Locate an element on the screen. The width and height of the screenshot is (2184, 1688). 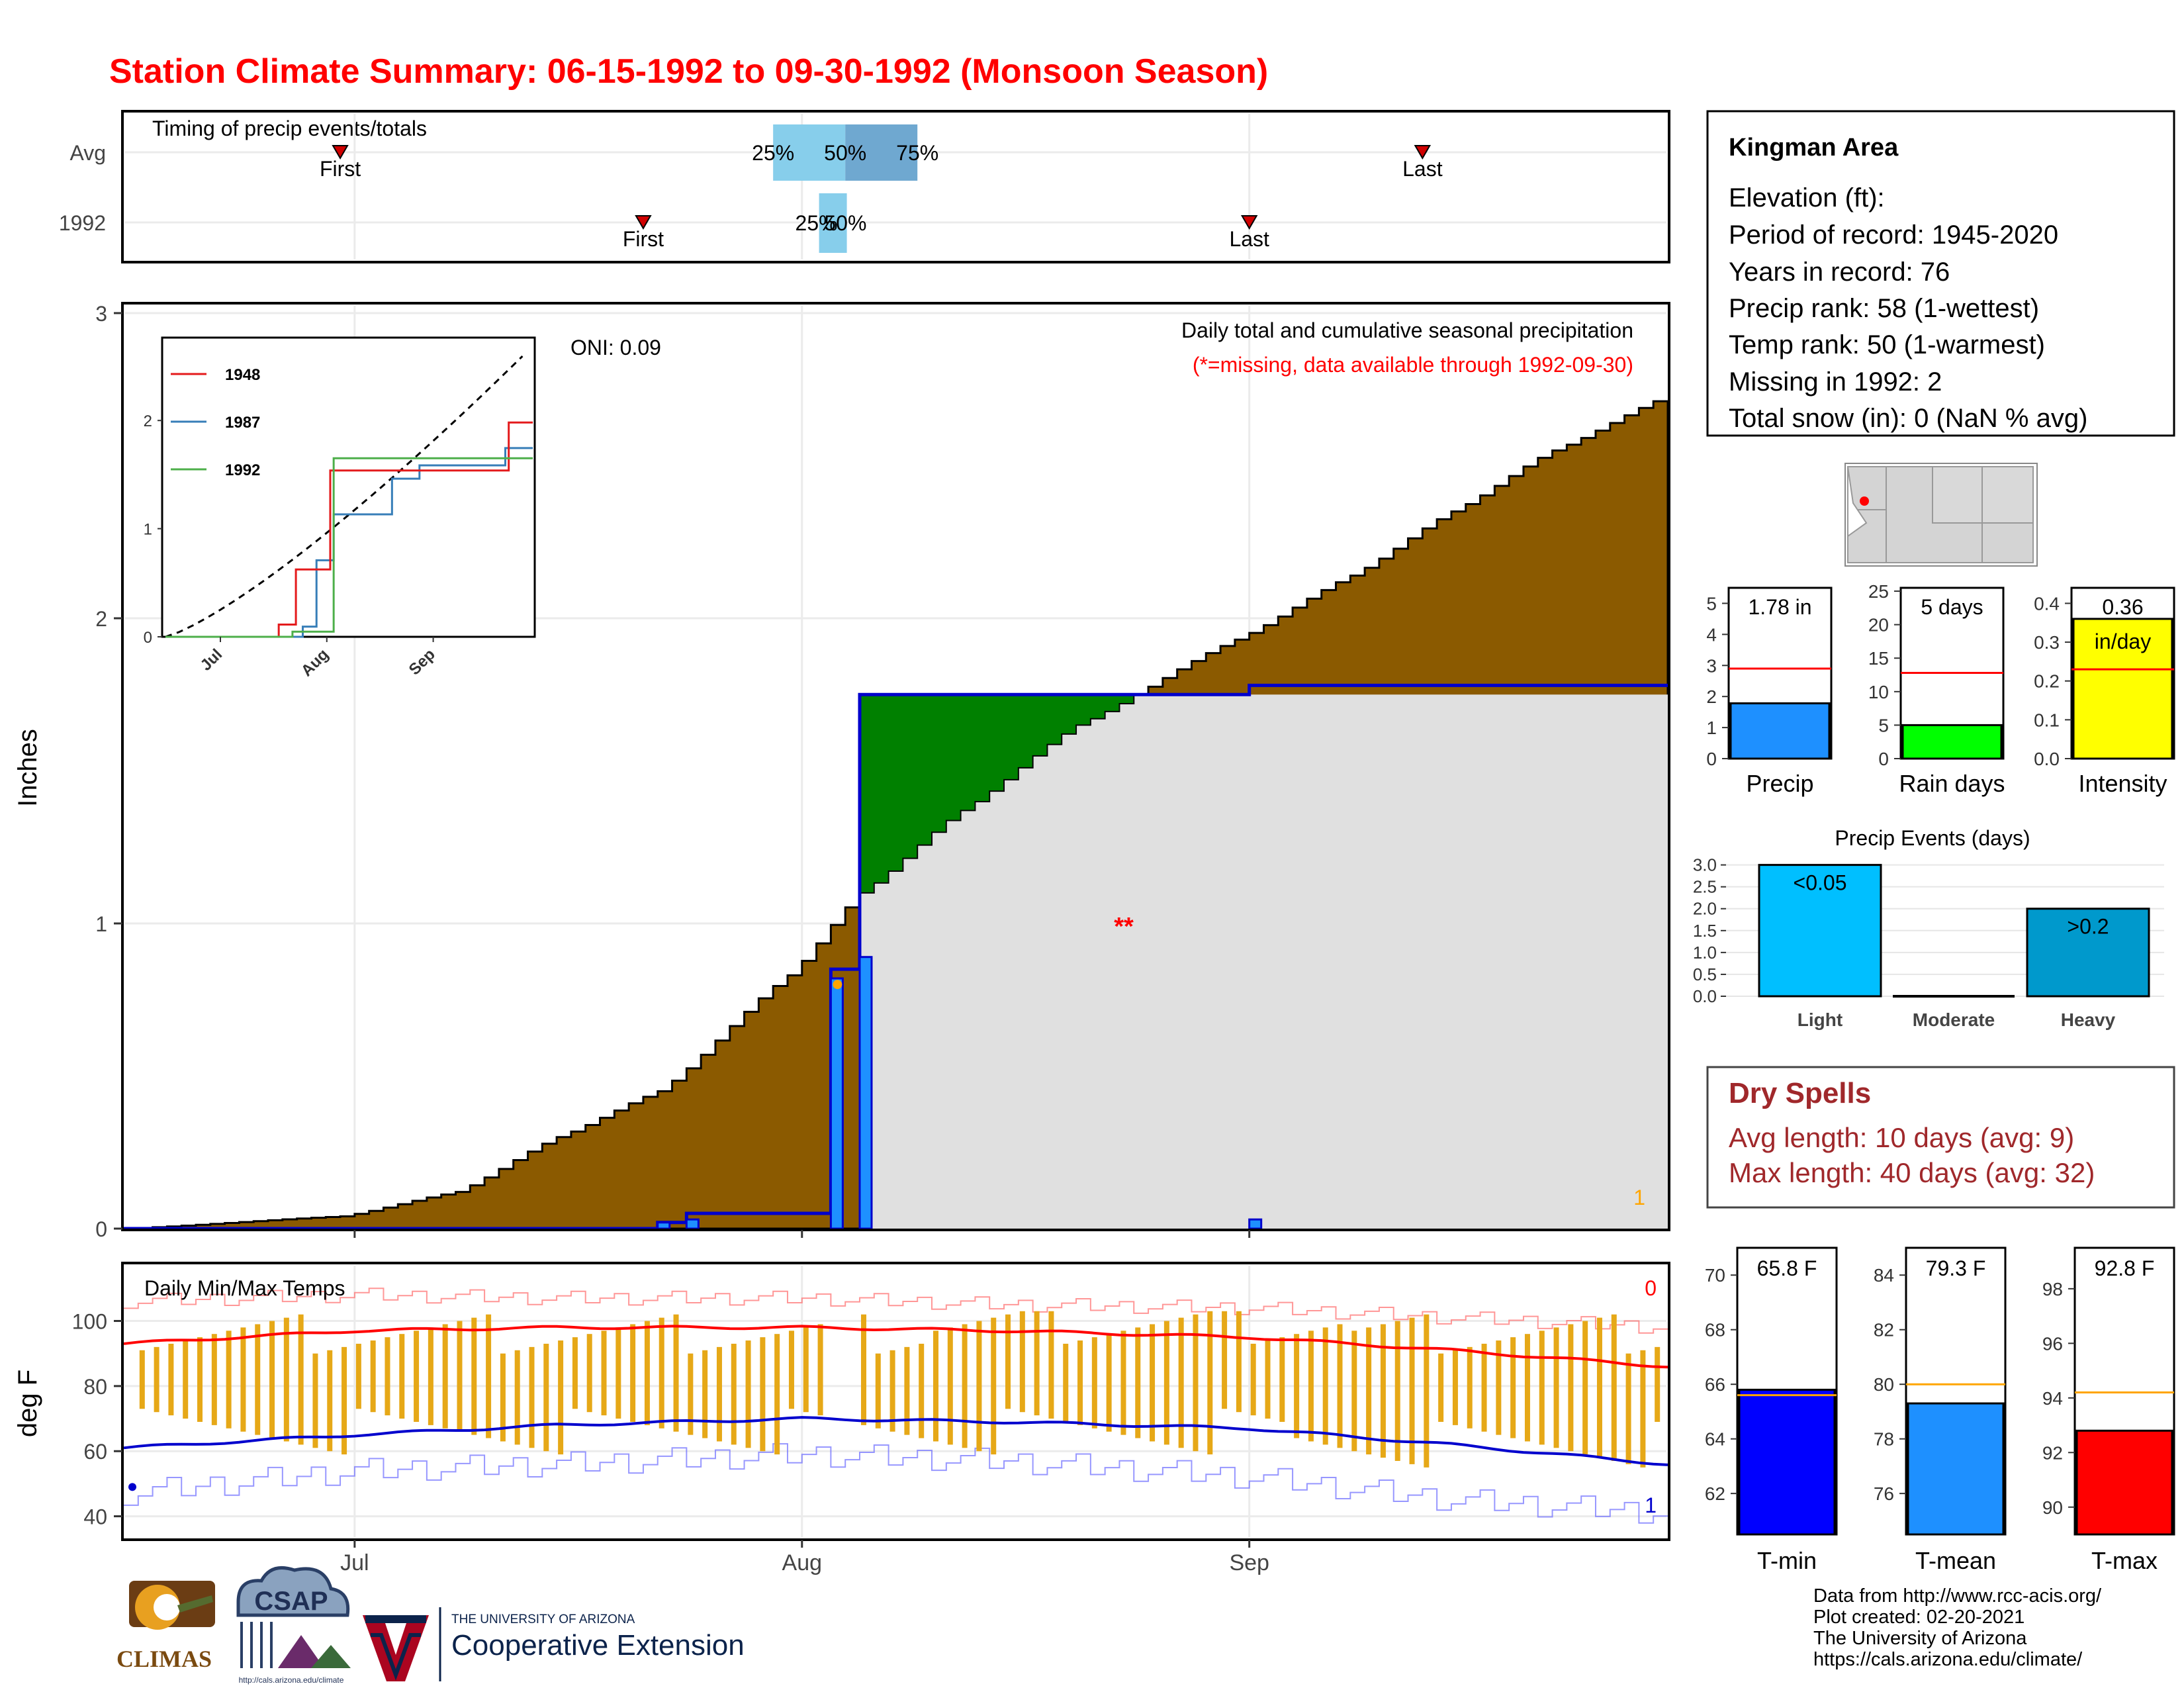
mini-ytick-label: 10 is located at coordinates (1878, 692).